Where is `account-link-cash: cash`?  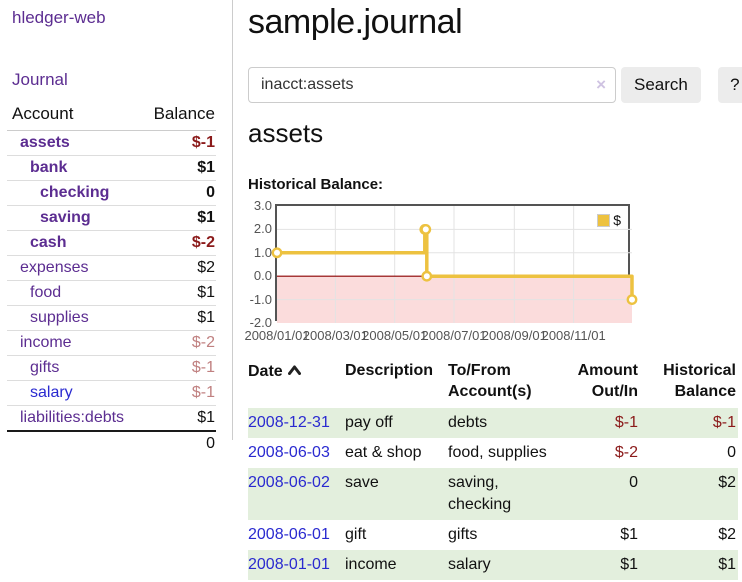
account-link-cash: cash is located at coordinates (48, 242).